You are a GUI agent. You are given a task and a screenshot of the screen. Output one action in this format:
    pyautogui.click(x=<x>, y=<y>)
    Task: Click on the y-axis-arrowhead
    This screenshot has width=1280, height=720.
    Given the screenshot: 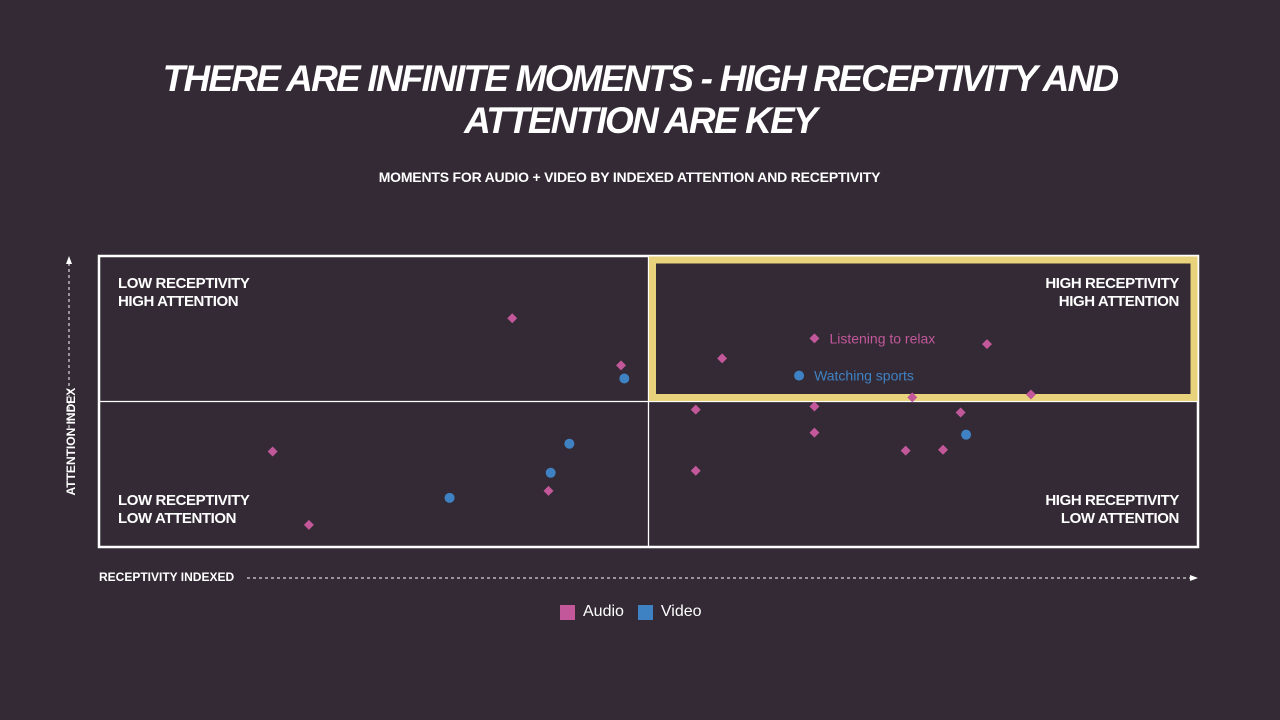 What is the action you would take?
    pyautogui.click(x=69, y=260)
    